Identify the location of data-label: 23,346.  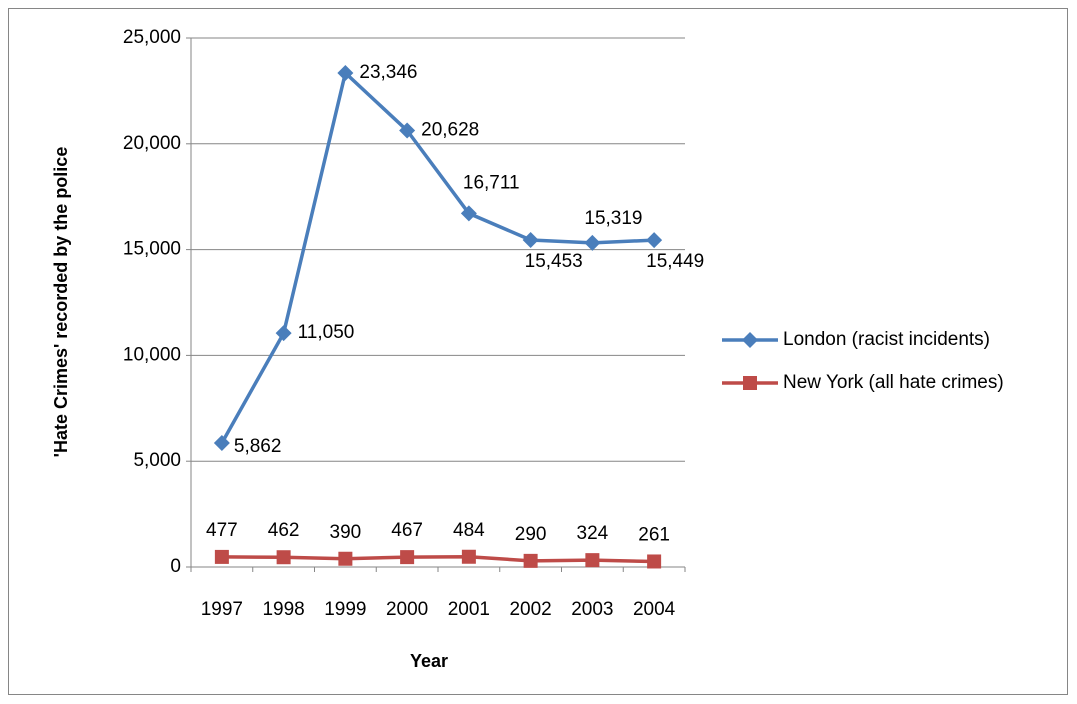
(388, 72).